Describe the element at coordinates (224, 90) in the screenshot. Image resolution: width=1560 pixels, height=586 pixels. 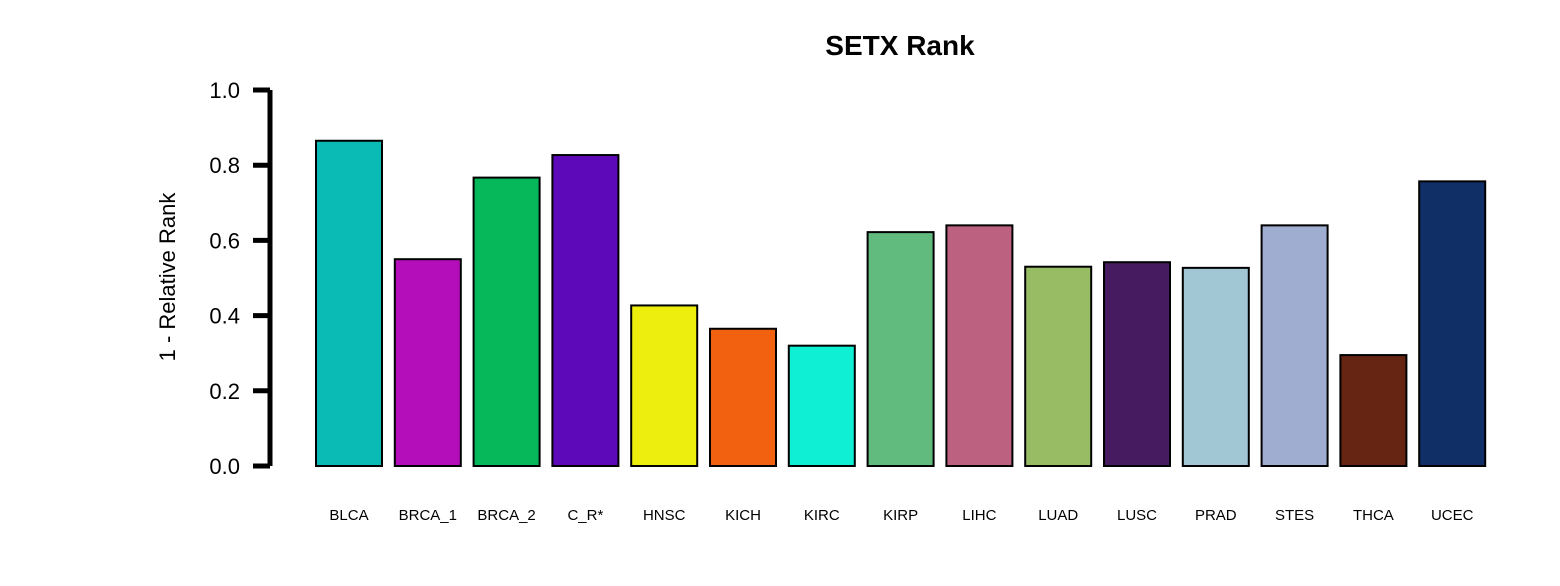
I see `y-tick-label: 1.0` at that location.